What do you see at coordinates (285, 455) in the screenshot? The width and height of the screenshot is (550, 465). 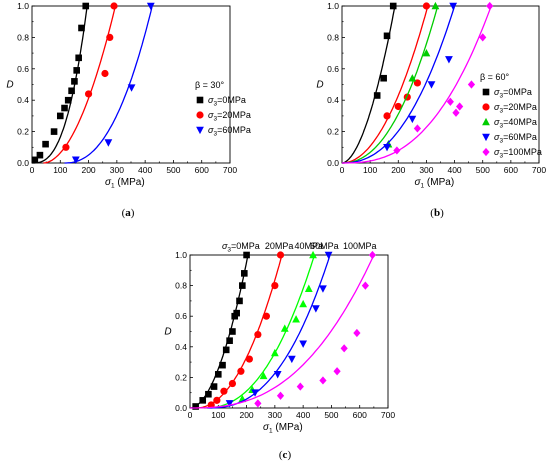 I see `panel-caption: (c)` at bounding box center [285, 455].